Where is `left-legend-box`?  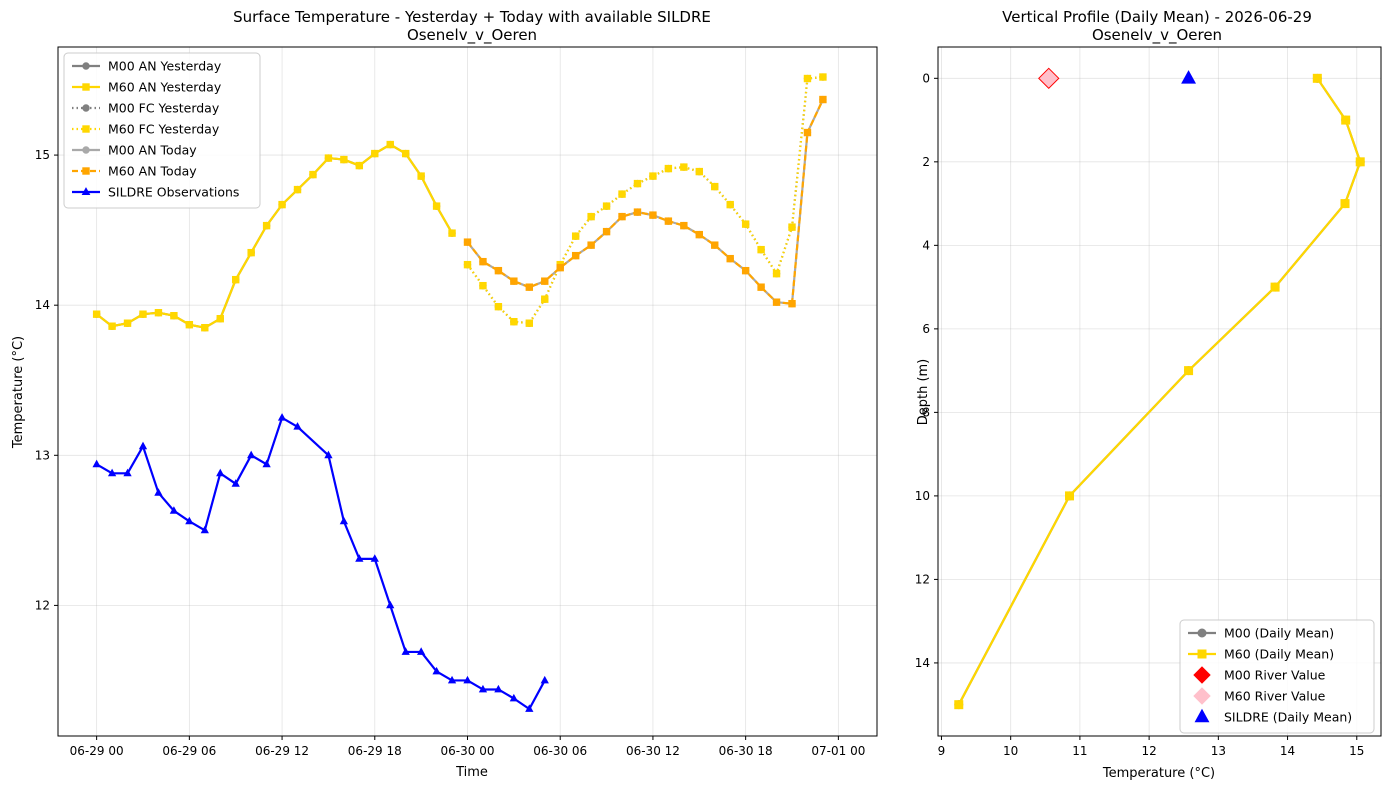 left-legend-box is located at coordinates (162, 130).